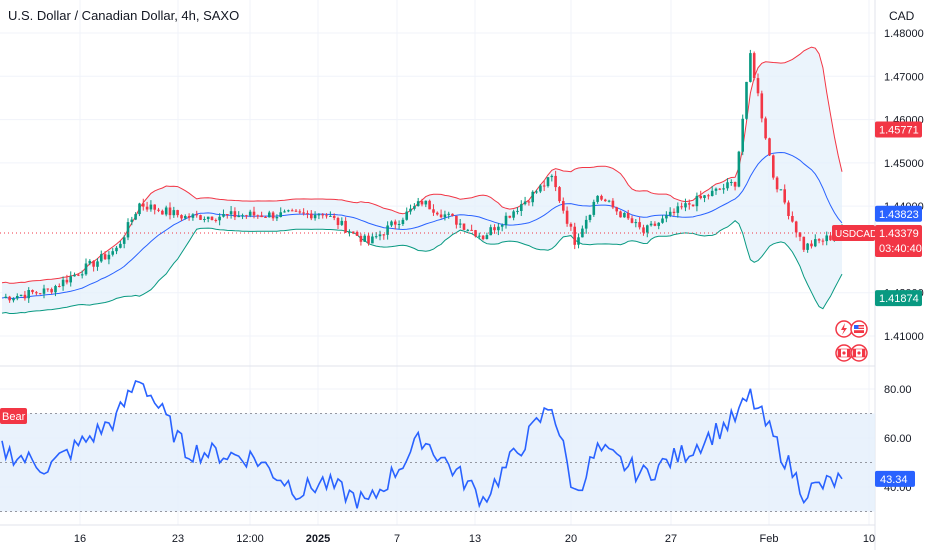 Image resolution: width=932 pixels, height=550 pixels. Describe the element at coordinates (844, 353) in the screenshot. I see `canada-flag-event-icon` at that location.